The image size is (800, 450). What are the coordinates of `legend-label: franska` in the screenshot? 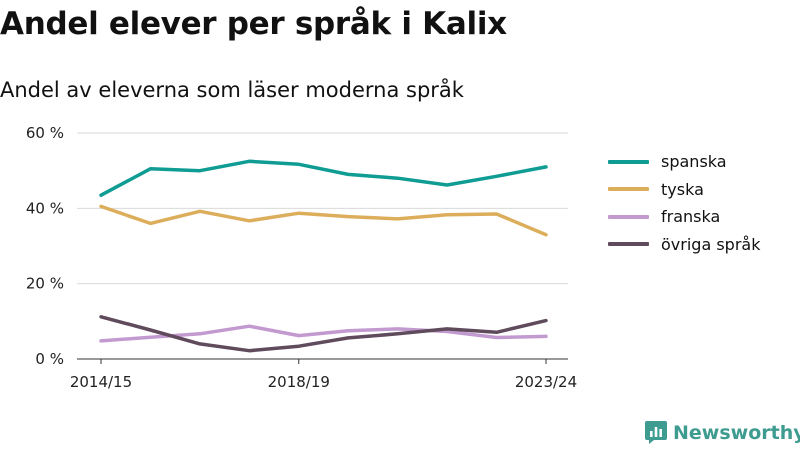 It's located at (691, 217).